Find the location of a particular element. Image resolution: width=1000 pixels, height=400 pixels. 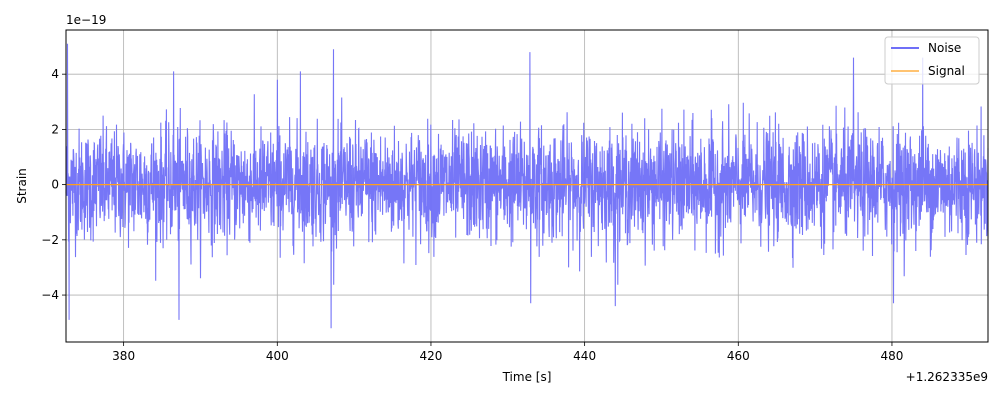

y-tick-label: −4 is located at coordinates (50, 295).